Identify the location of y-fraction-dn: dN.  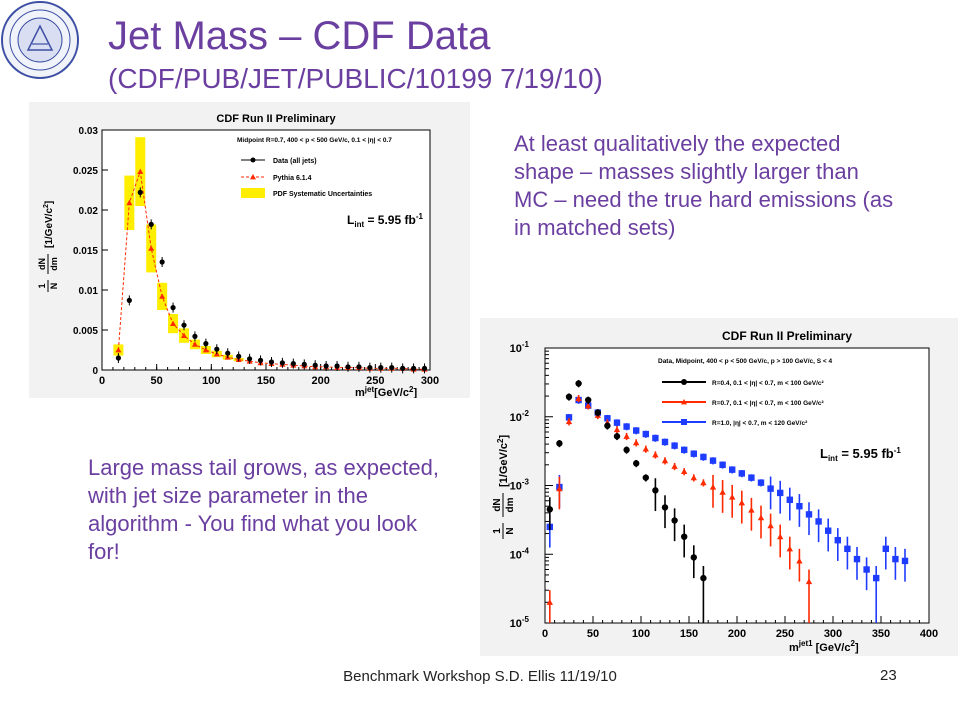
(497, 504).